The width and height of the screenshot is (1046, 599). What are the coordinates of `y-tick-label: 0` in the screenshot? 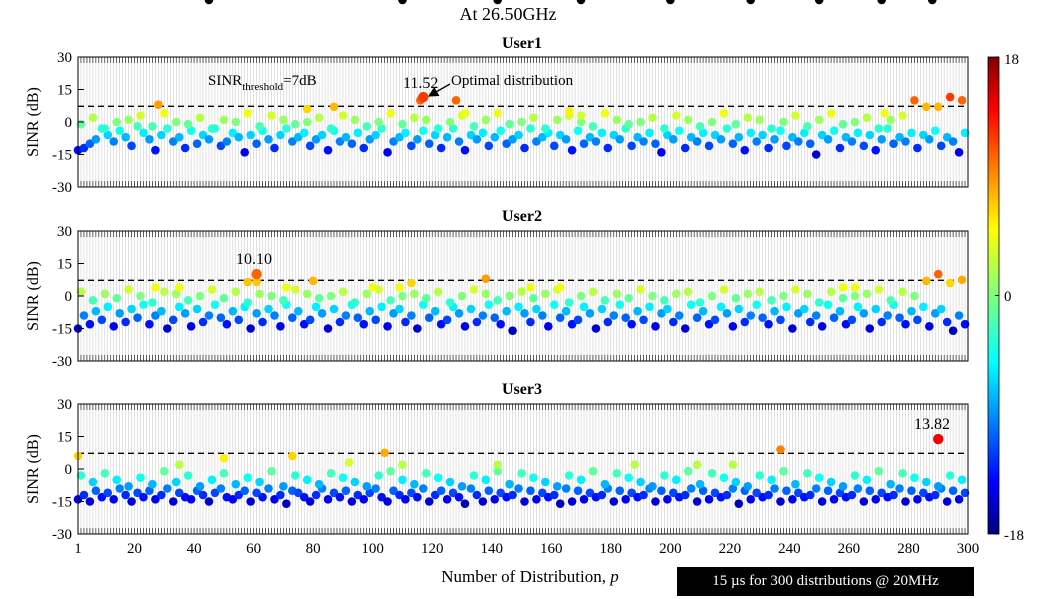 It's located at (69, 297).